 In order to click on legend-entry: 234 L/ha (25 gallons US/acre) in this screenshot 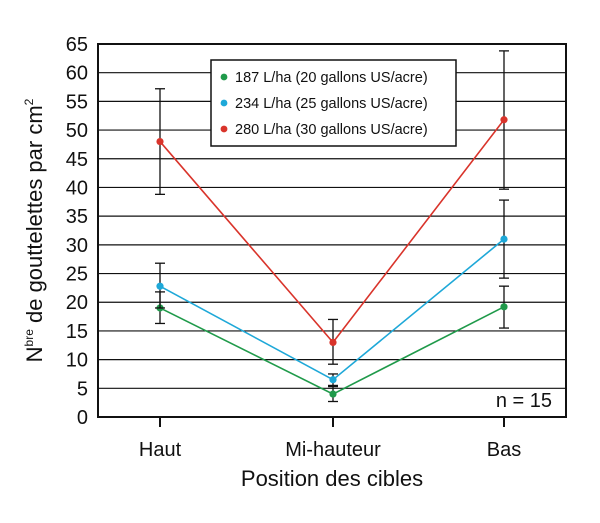, I will do `click(331, 104)`.